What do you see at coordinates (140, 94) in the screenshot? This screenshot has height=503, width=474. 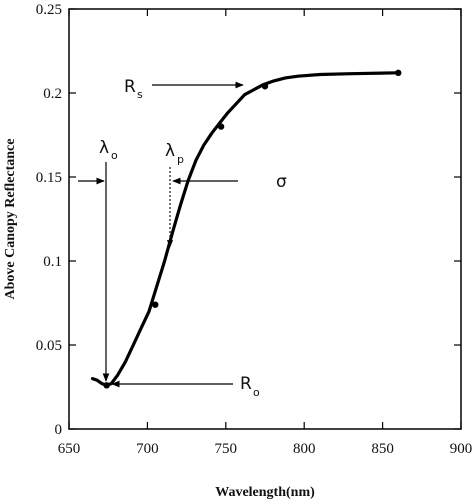 I see `annotation-rs-subscript: s` at bounding box center [140, 94].